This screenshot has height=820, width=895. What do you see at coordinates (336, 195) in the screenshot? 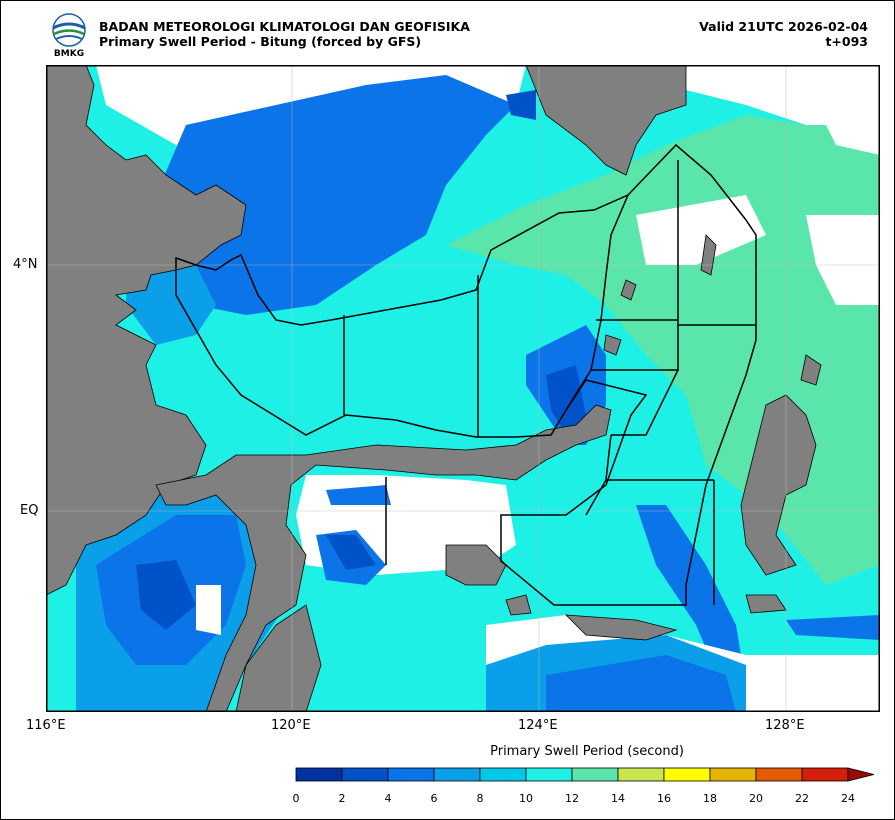
I see `band-4-6-north` at bounding box center [336, 195].